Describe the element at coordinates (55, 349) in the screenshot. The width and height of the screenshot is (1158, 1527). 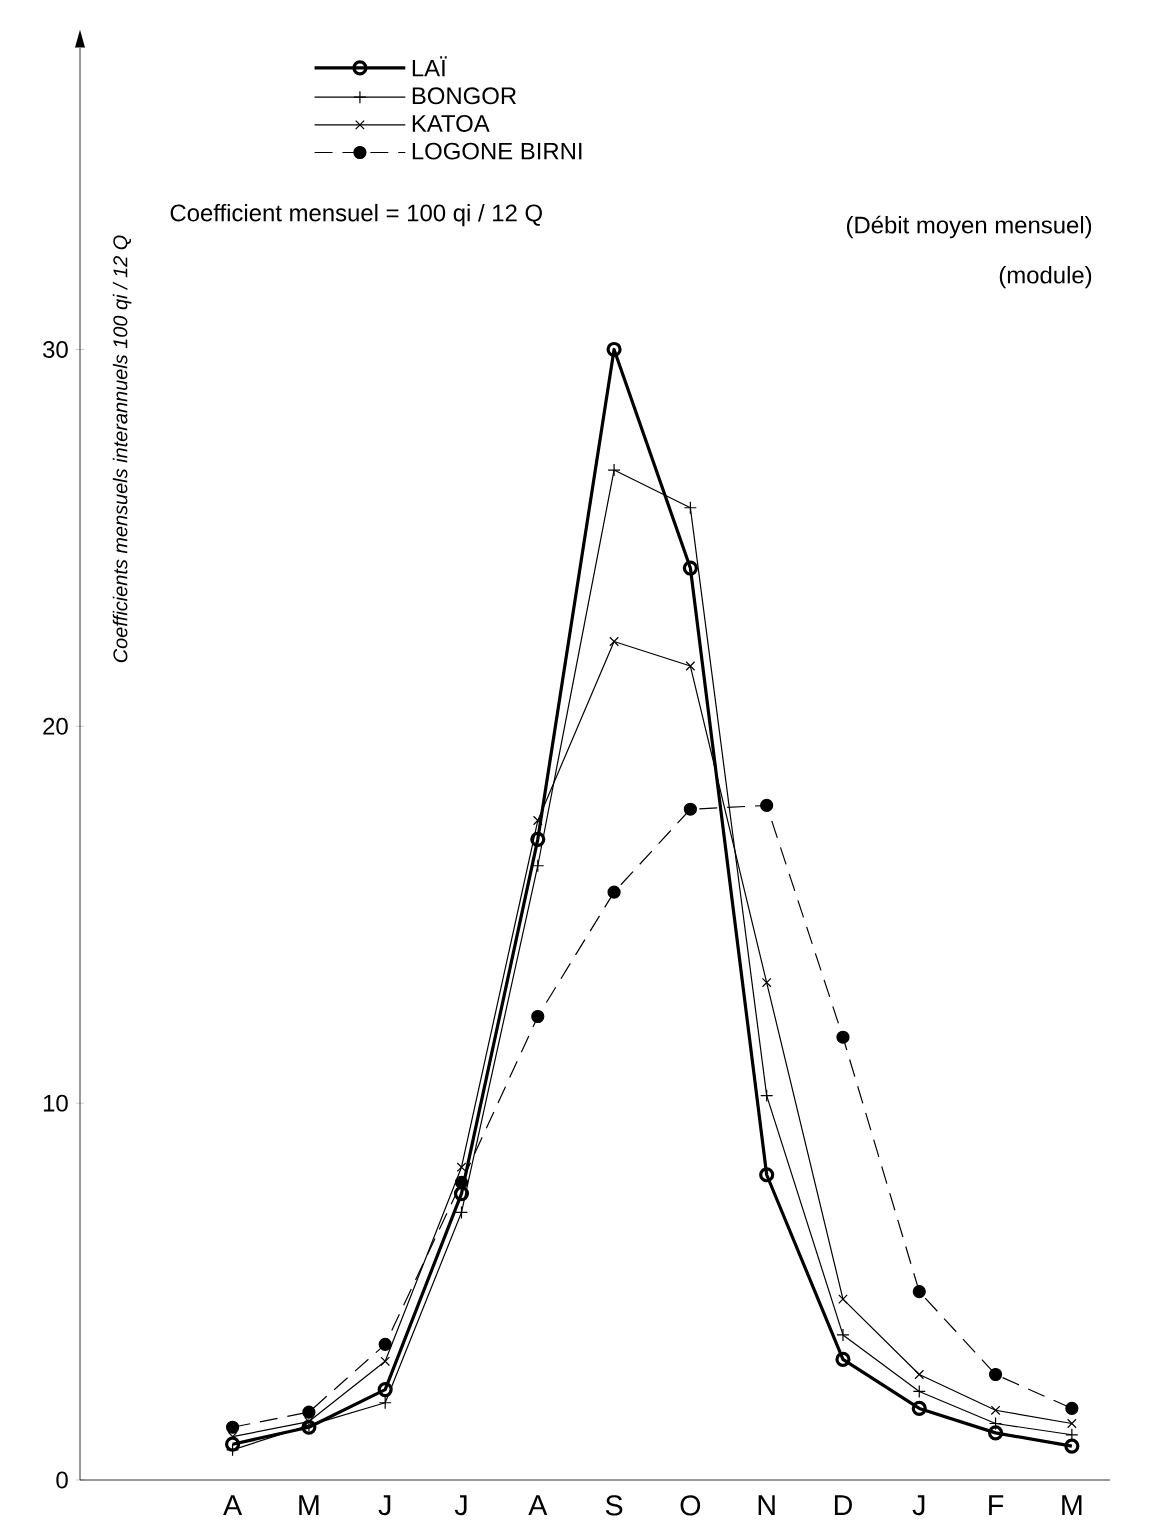
I see `y-tick-label: 30` at that location.